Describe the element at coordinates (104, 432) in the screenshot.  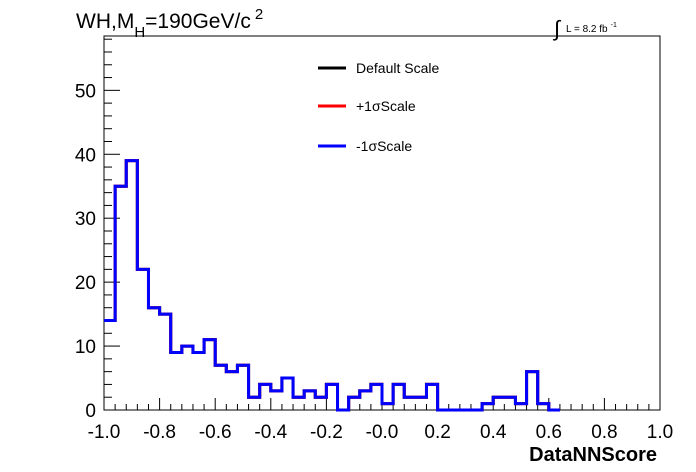
I see `x-tick-label: -1.0` at that location.